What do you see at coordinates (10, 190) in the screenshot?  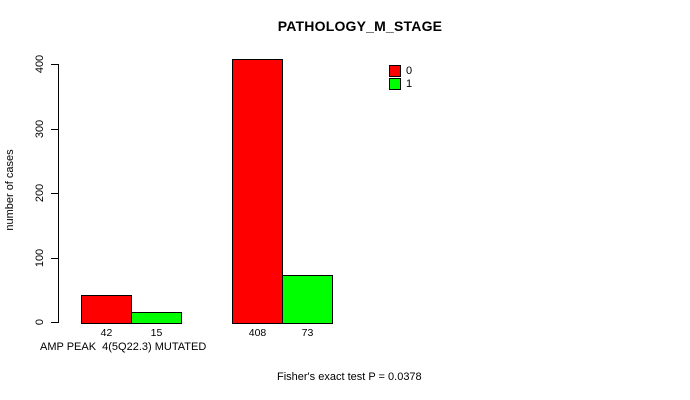 I see `y-axis-label: number of cases` at bounding box center [10, 190].